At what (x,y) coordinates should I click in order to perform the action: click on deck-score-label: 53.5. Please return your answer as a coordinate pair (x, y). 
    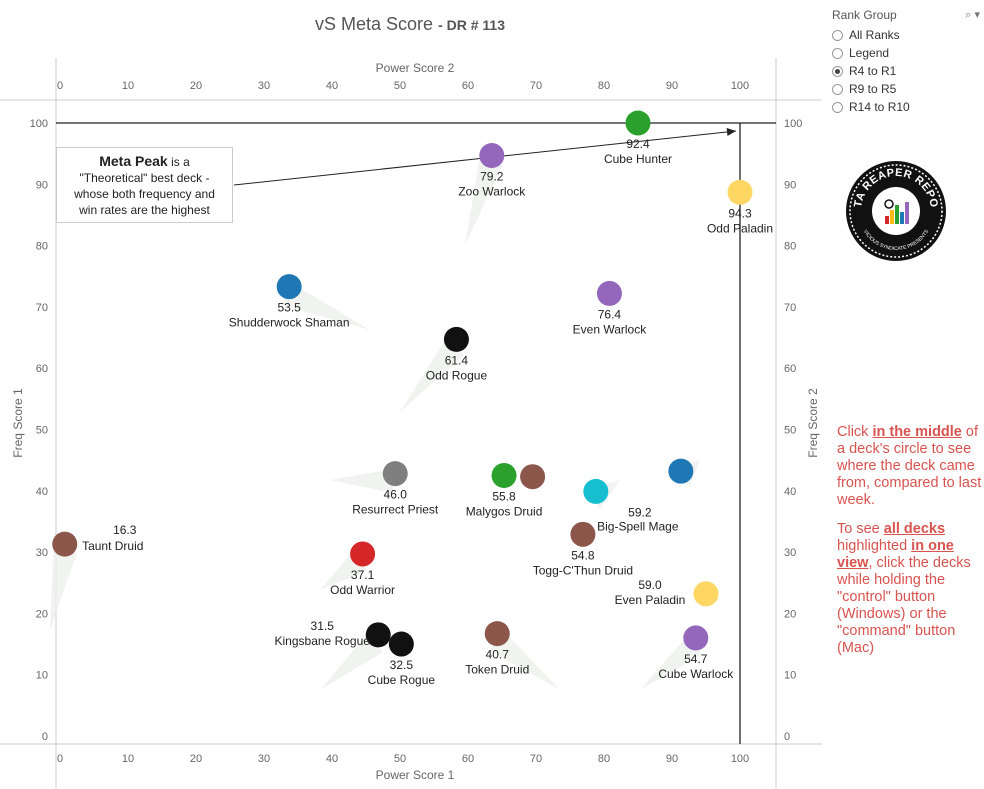
    Looking at the image, I should click on (289, 308).